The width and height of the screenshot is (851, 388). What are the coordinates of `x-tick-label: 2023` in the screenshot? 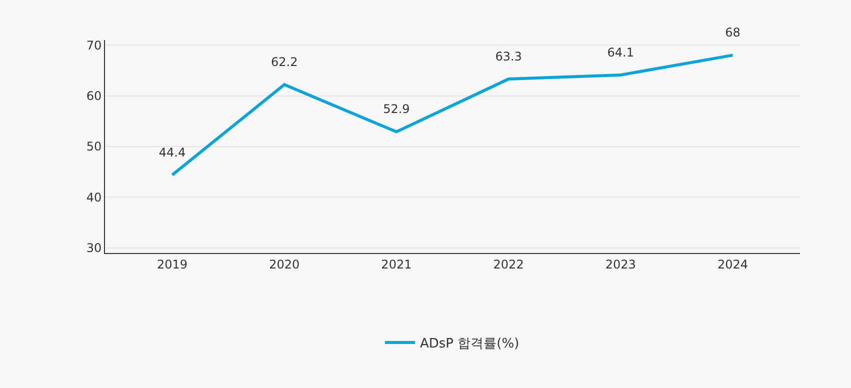 It's located at (620, 264).